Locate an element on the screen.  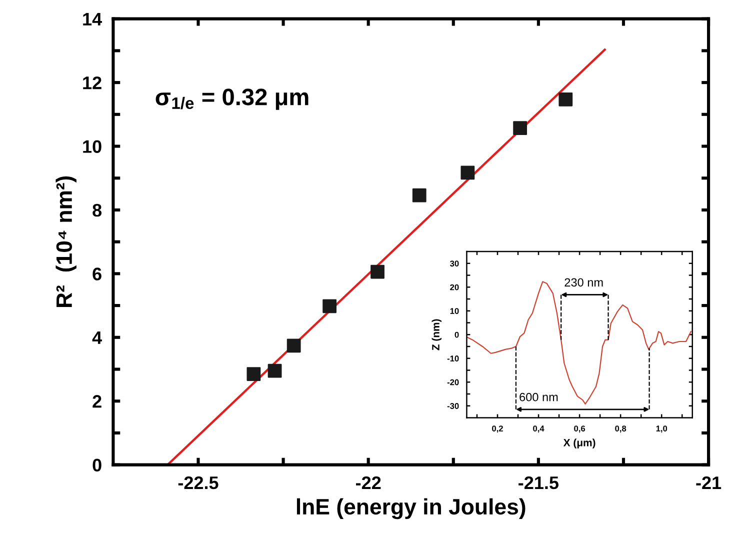
y-tick-label: 8 is located at coordinates (97, 210).